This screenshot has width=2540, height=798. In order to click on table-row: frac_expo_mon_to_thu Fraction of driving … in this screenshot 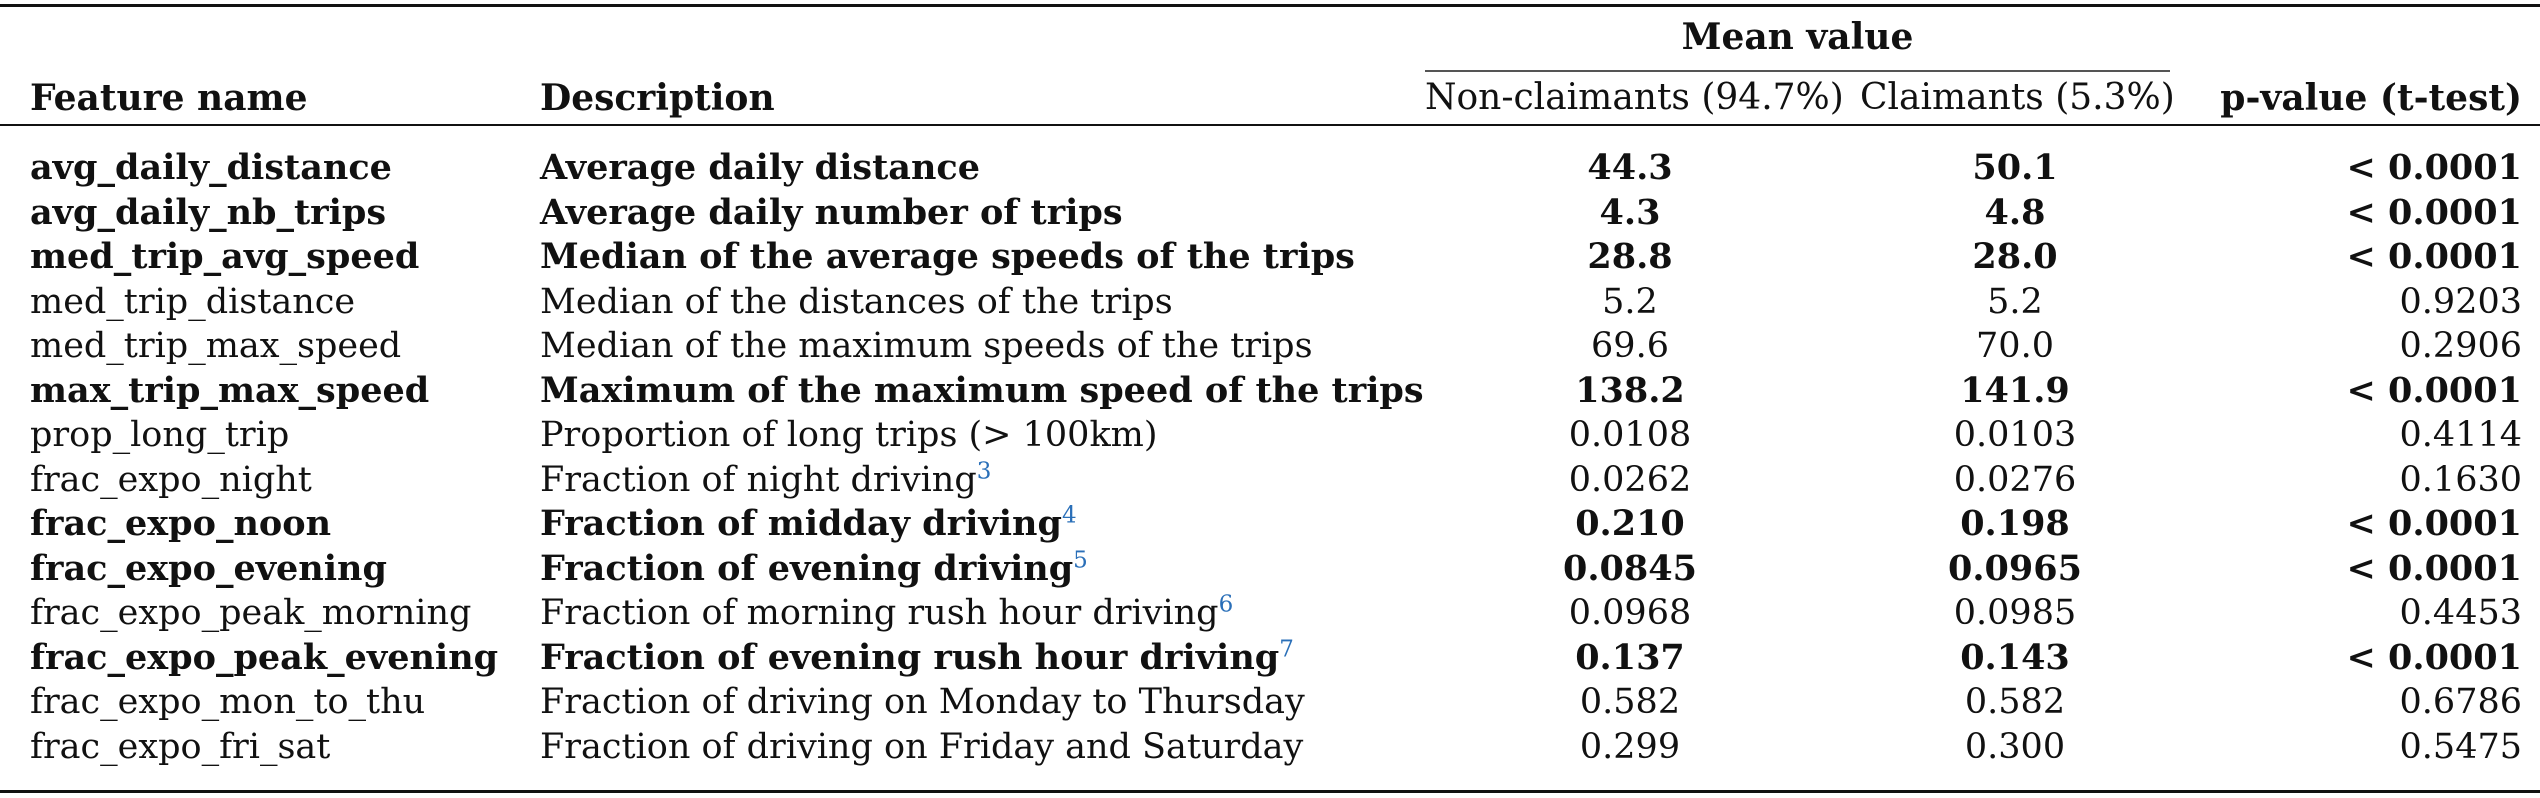, I will do `click(1270, 702)`.